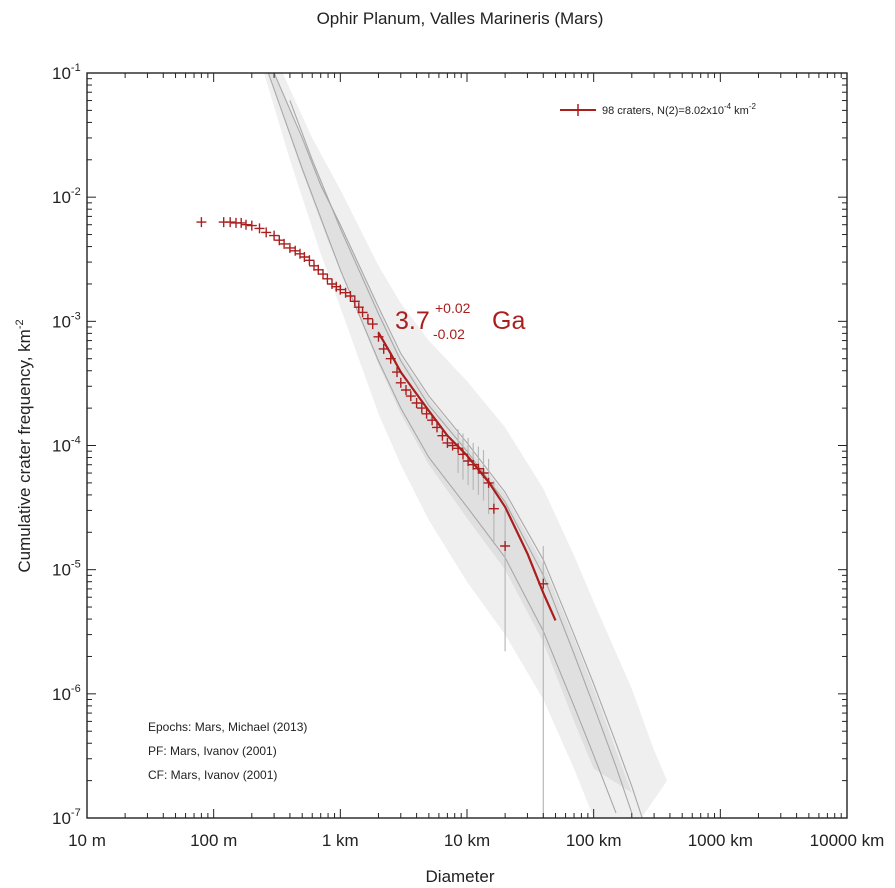 This screenshot has height=888, width=895. I want to click on y-tick-label: 10⁻², so click(66, 196).